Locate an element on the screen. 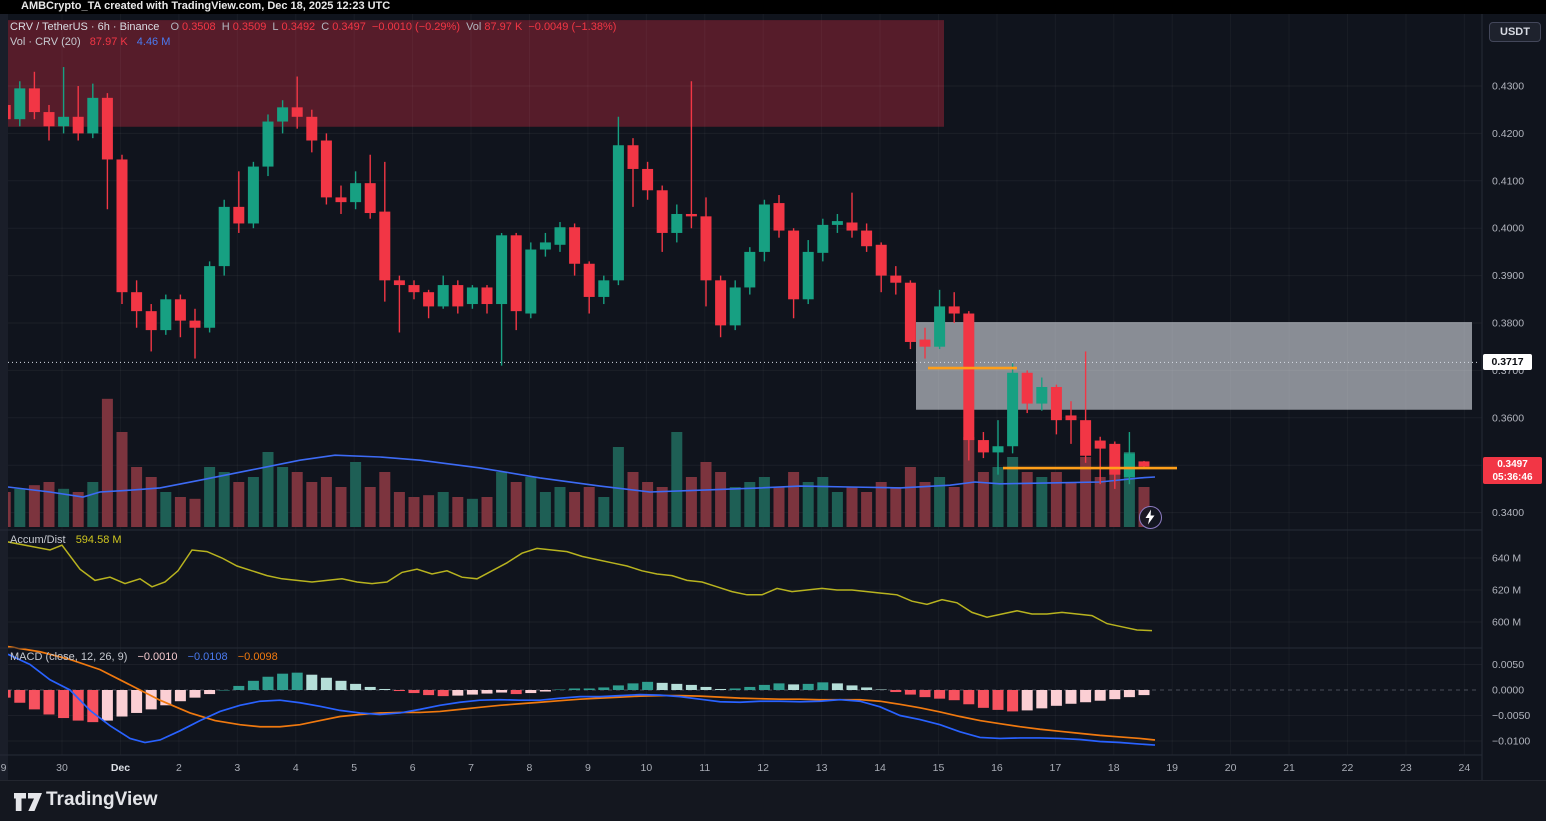 This screenshot has height=821, width=1546. low-value: 0.3492 is located at coordinates (298, 27).